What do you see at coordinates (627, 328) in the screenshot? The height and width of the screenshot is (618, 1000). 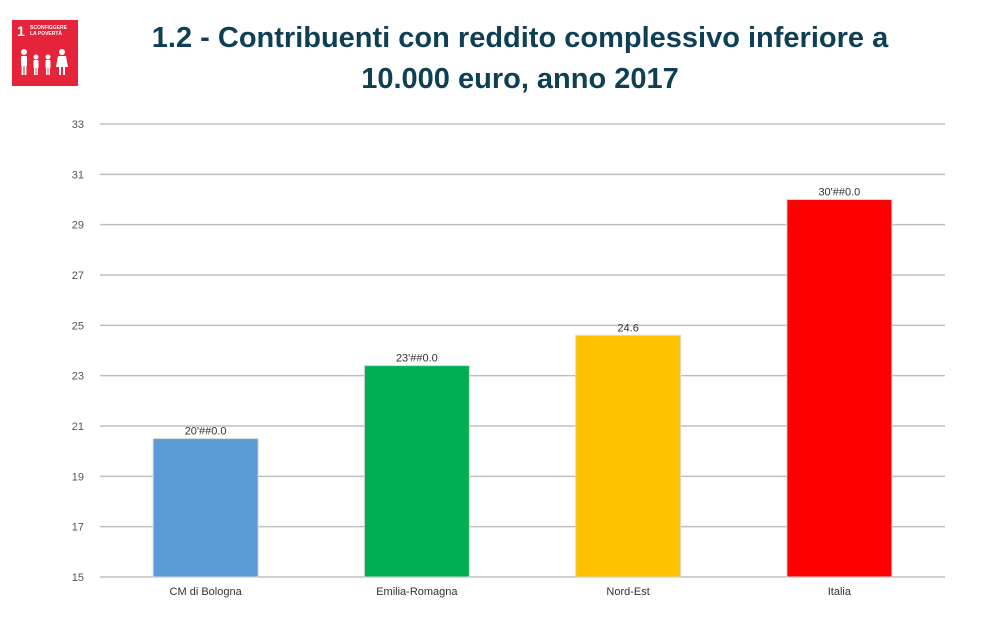 I see `data-label: 24.6` at bounding box center [627, 328].